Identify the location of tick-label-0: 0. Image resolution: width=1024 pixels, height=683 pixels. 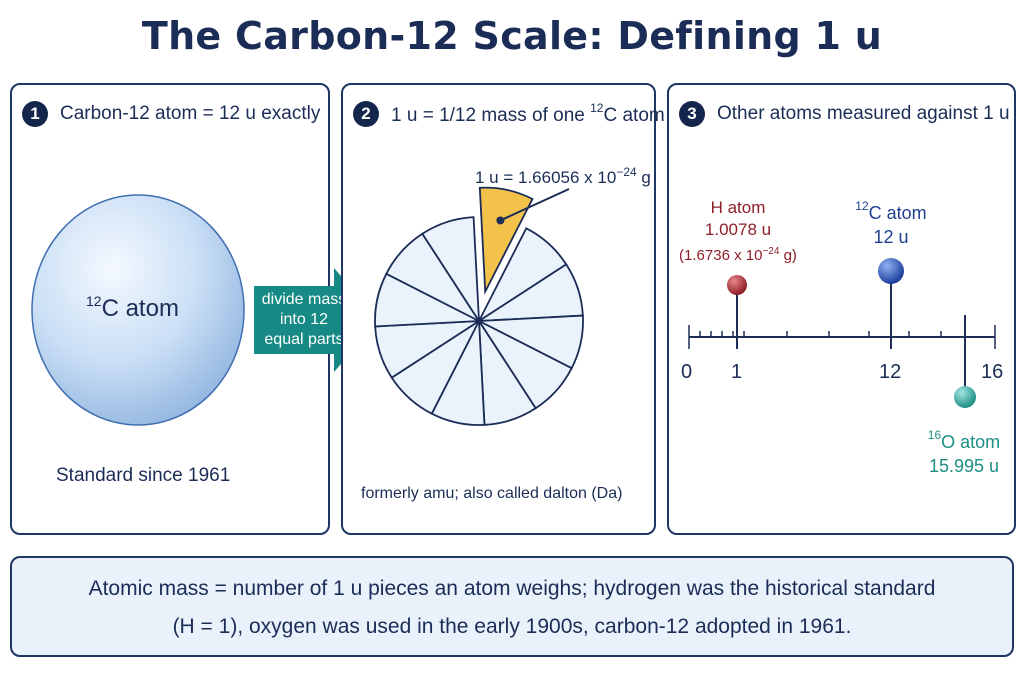
(687, 372).